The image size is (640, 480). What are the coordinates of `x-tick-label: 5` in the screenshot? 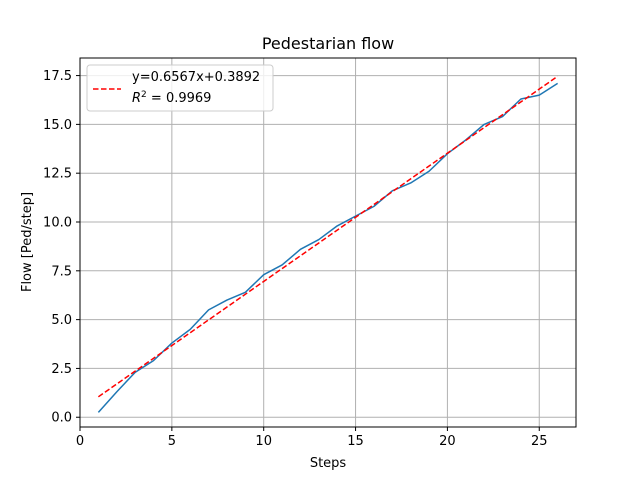 It's located at (172, 441).